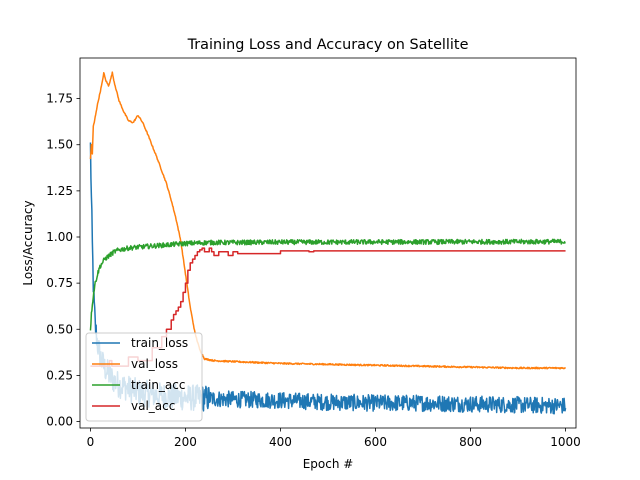  I want to click on x-tick-label: 800, so click(470, 442).